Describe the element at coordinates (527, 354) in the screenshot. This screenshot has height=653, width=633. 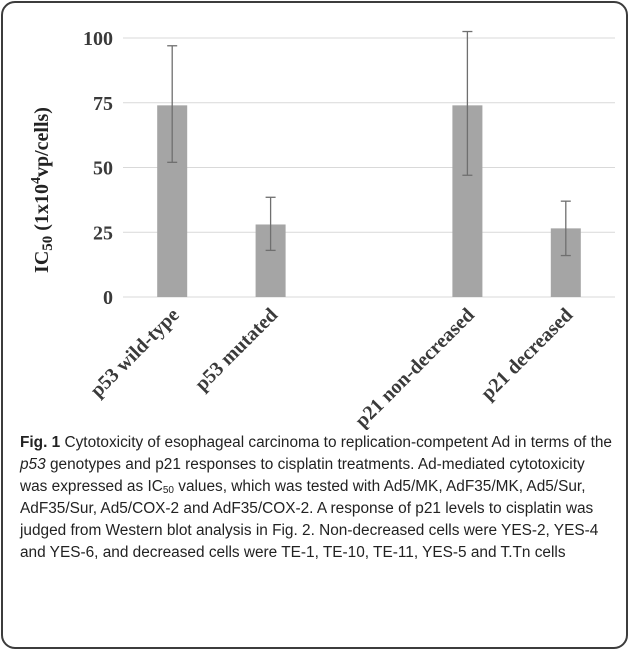
I see `x-category-label: p21 decreased` at that location.